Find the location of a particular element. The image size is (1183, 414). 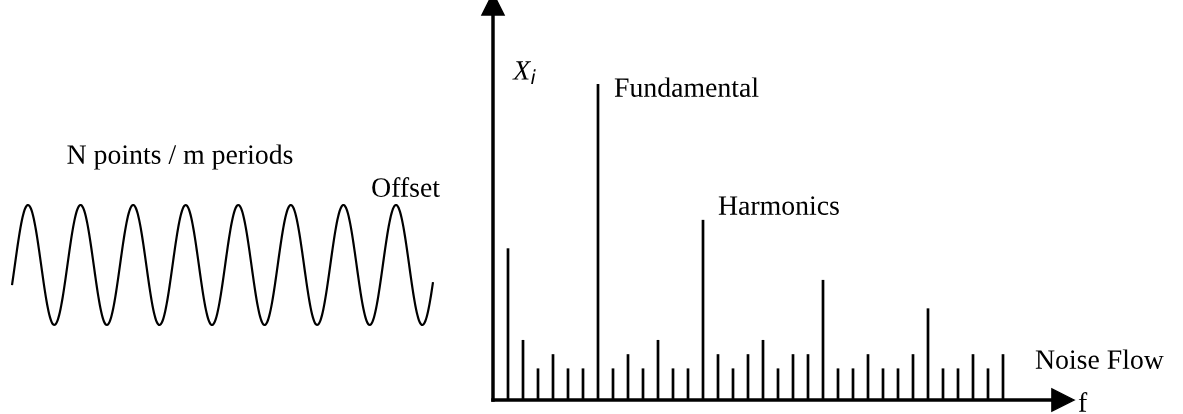

x-axis-title: f is located at coordinates (1083, 402).